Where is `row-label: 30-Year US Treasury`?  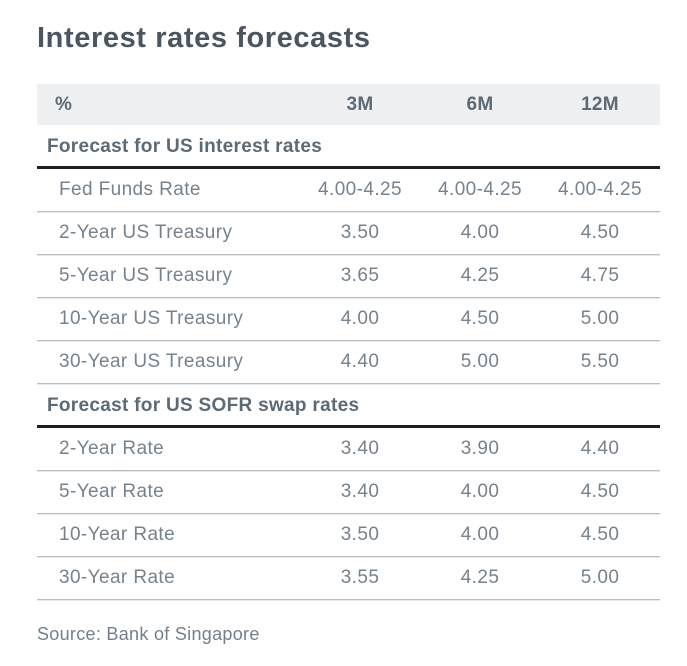 row-label: 30-Year US Treasury is located at coordinates (151, 361).